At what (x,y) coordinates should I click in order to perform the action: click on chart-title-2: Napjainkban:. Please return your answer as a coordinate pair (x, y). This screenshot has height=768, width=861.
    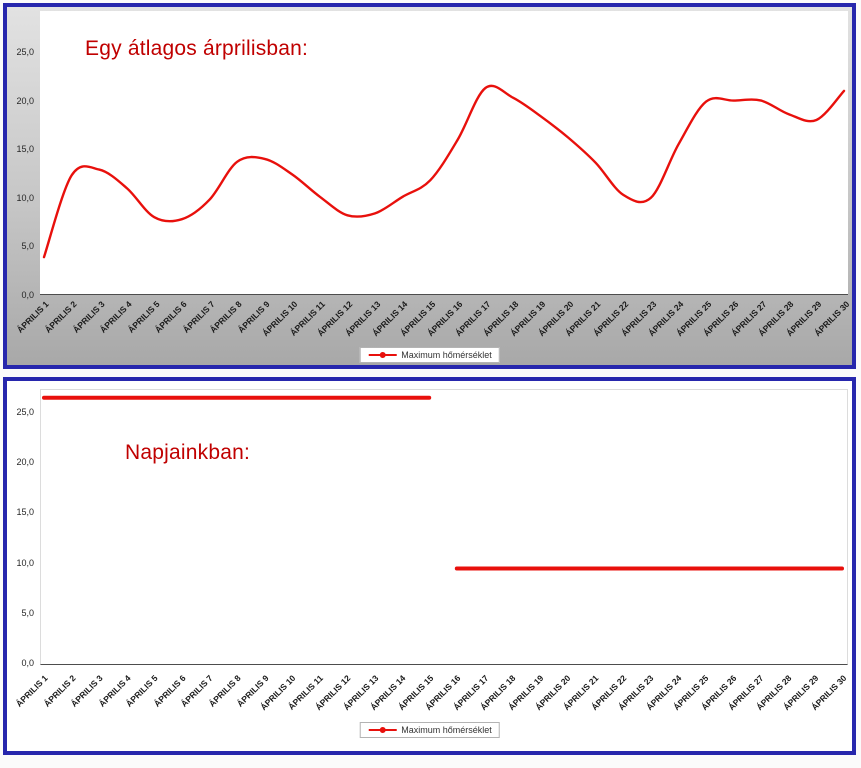
    Looking at the image, I should click on (187, 452).